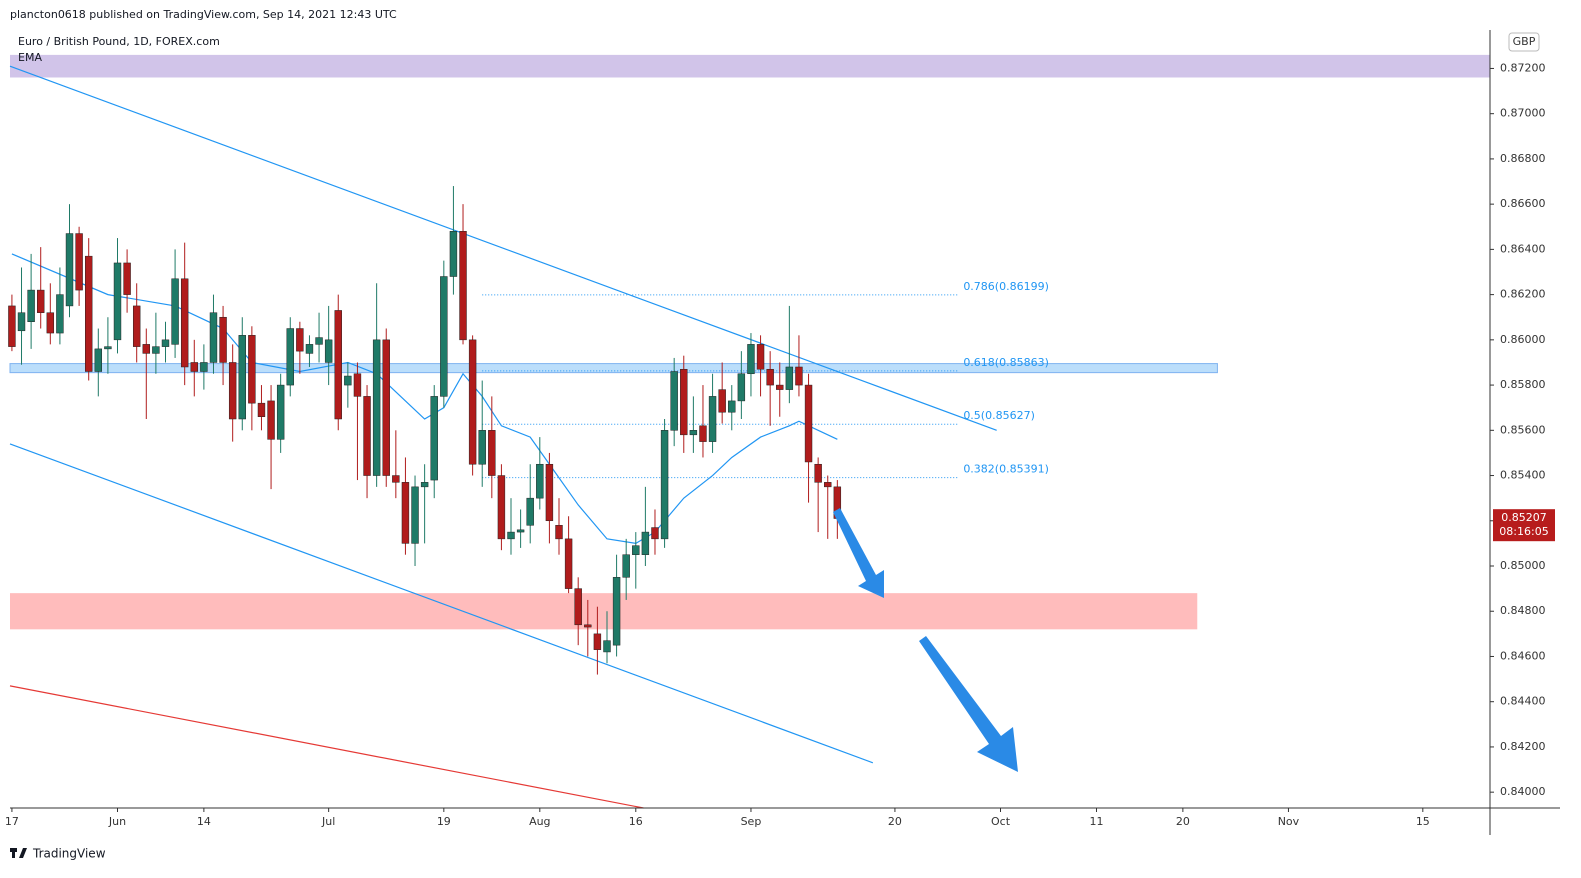  Describe the element at coordinates (326, 747) in the screenshot. I see `trend-line` at that location.